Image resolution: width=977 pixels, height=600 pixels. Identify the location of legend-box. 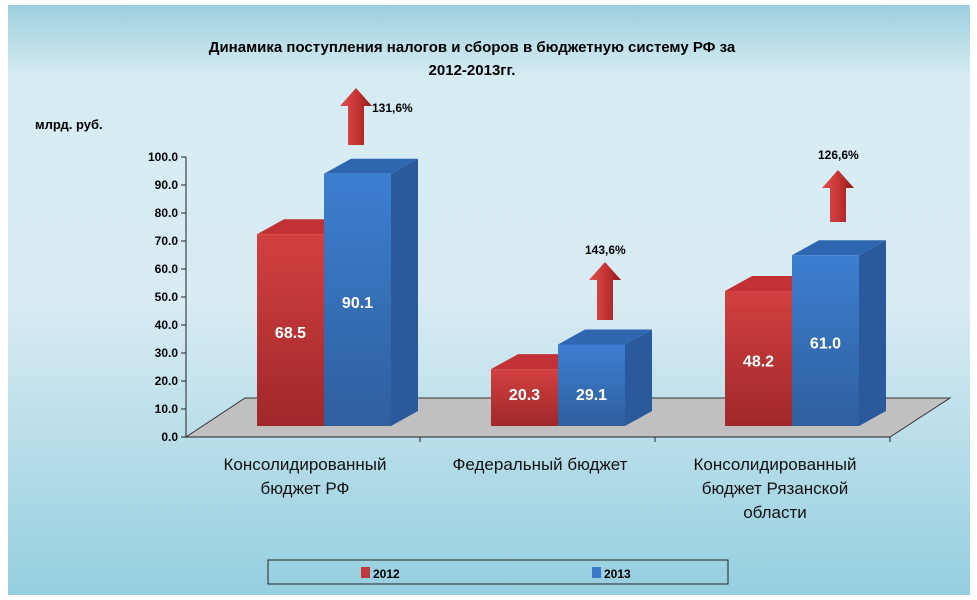
(498, 572).